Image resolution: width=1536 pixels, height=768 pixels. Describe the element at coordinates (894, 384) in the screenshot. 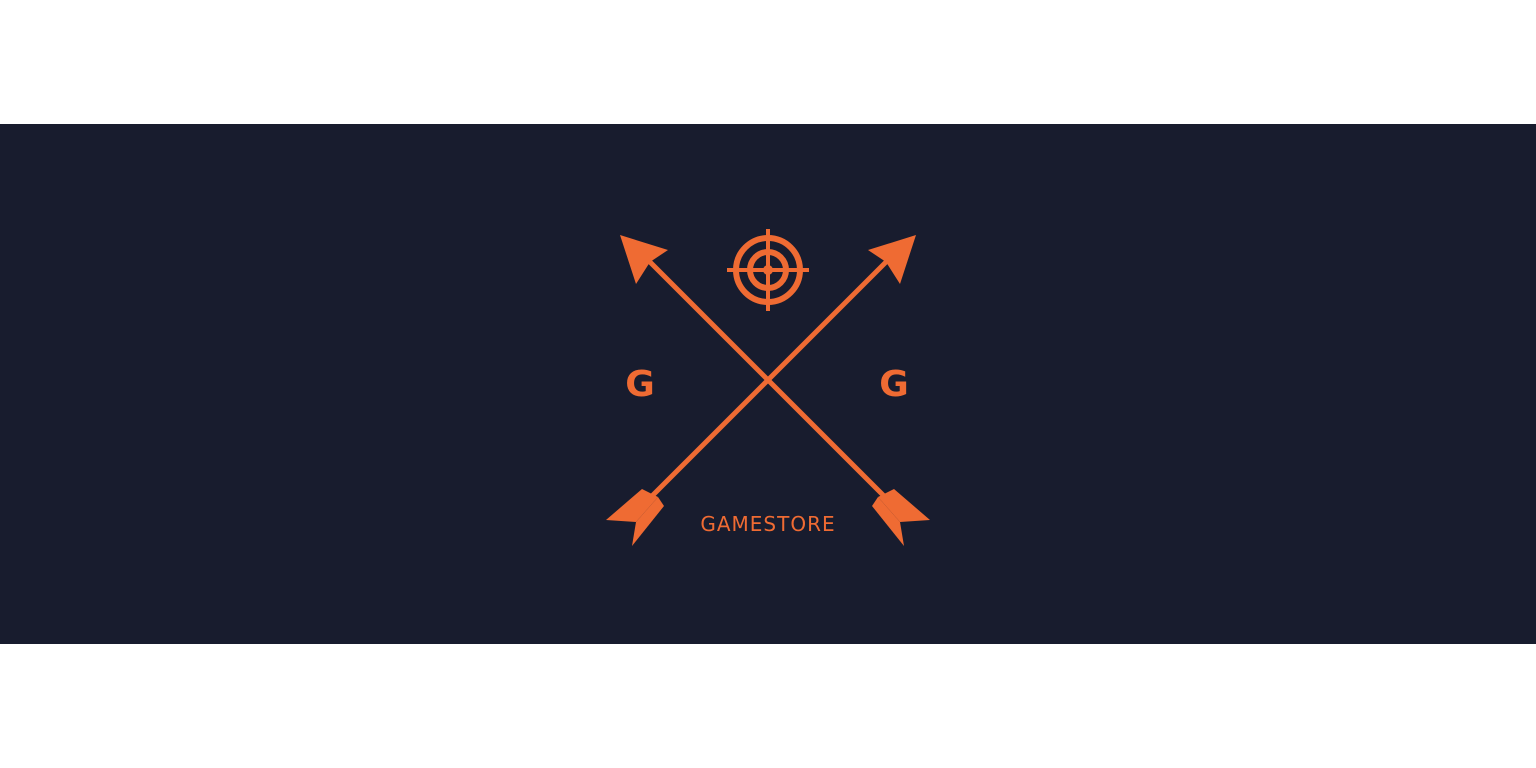

I see `logo-right-letter: G` at that location.